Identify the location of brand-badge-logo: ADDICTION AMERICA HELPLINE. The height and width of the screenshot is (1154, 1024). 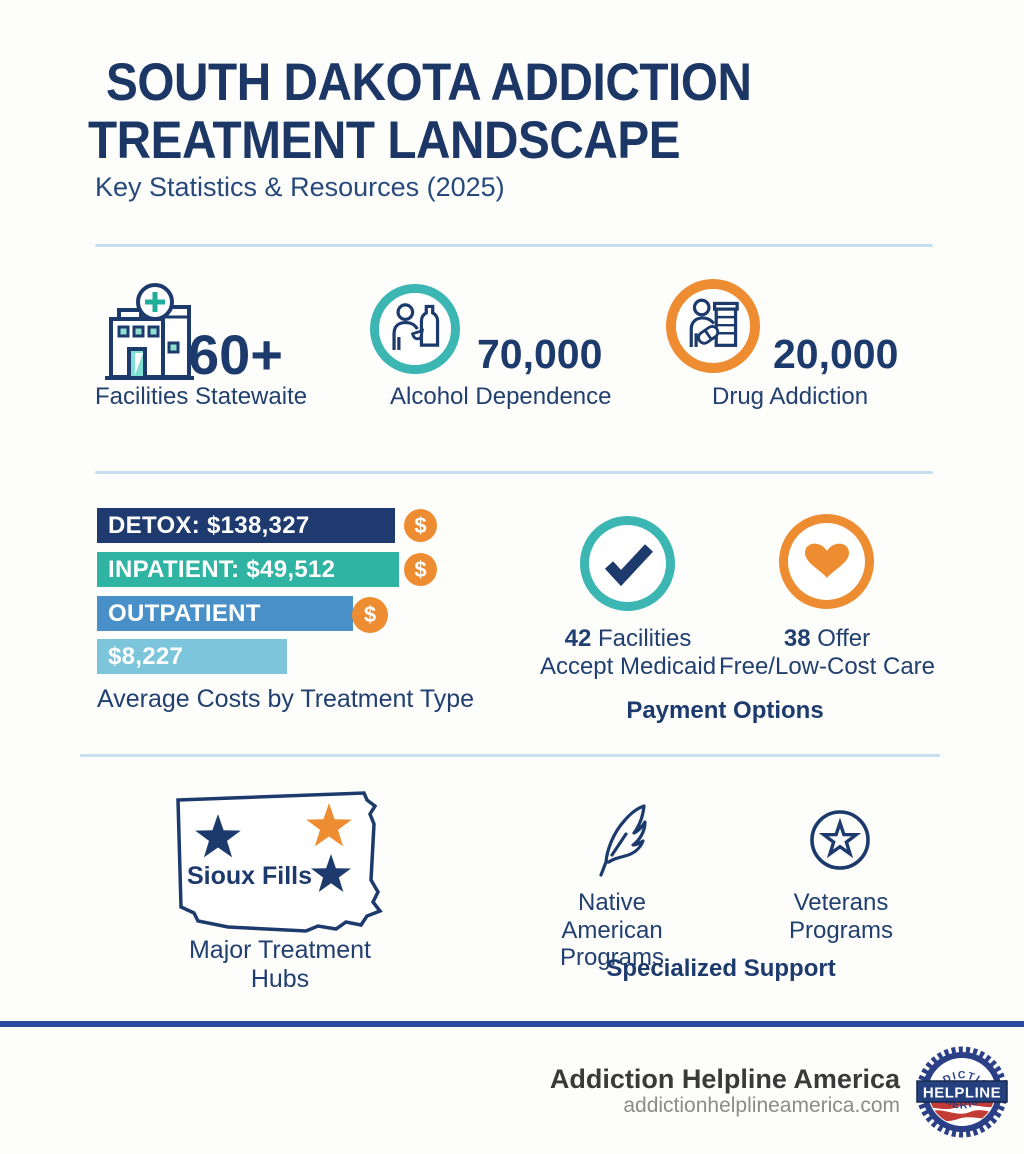
(962, 1092).